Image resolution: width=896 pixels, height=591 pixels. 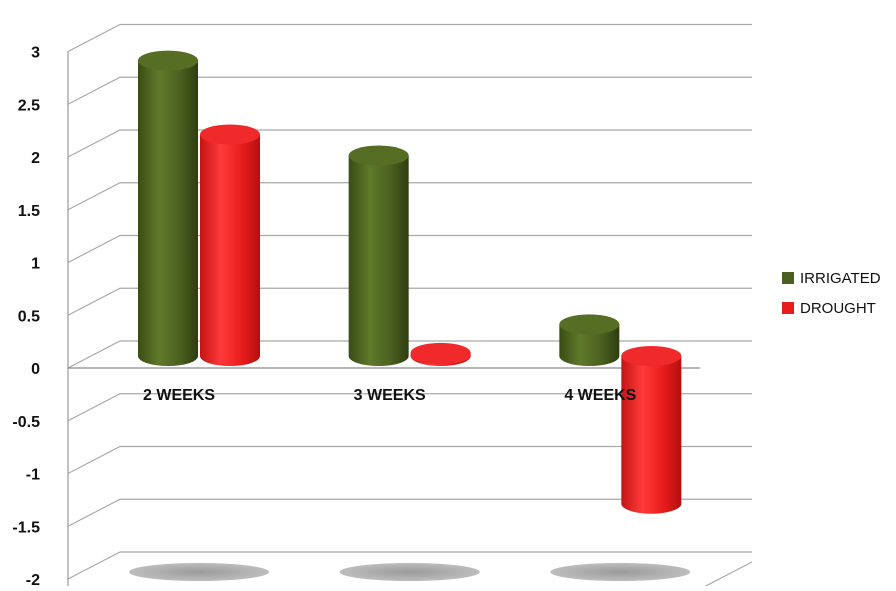 I want to click on legend-label: IRRIGATED, so click(x=840, y=278).